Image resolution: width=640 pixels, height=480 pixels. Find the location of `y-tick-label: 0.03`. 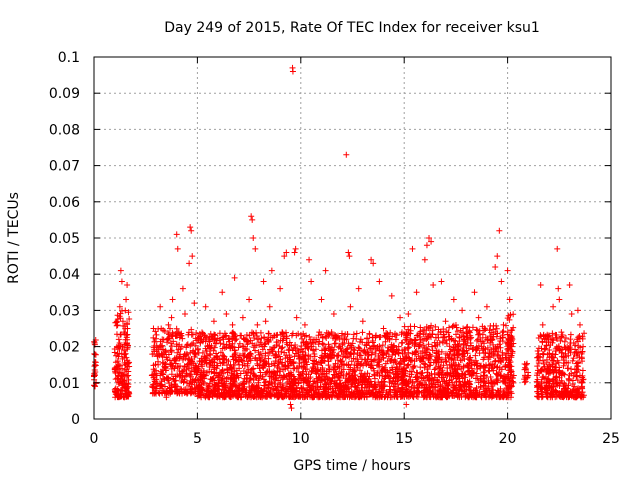

y-tick-label: 0.03 is located at coordinates (64, 311).